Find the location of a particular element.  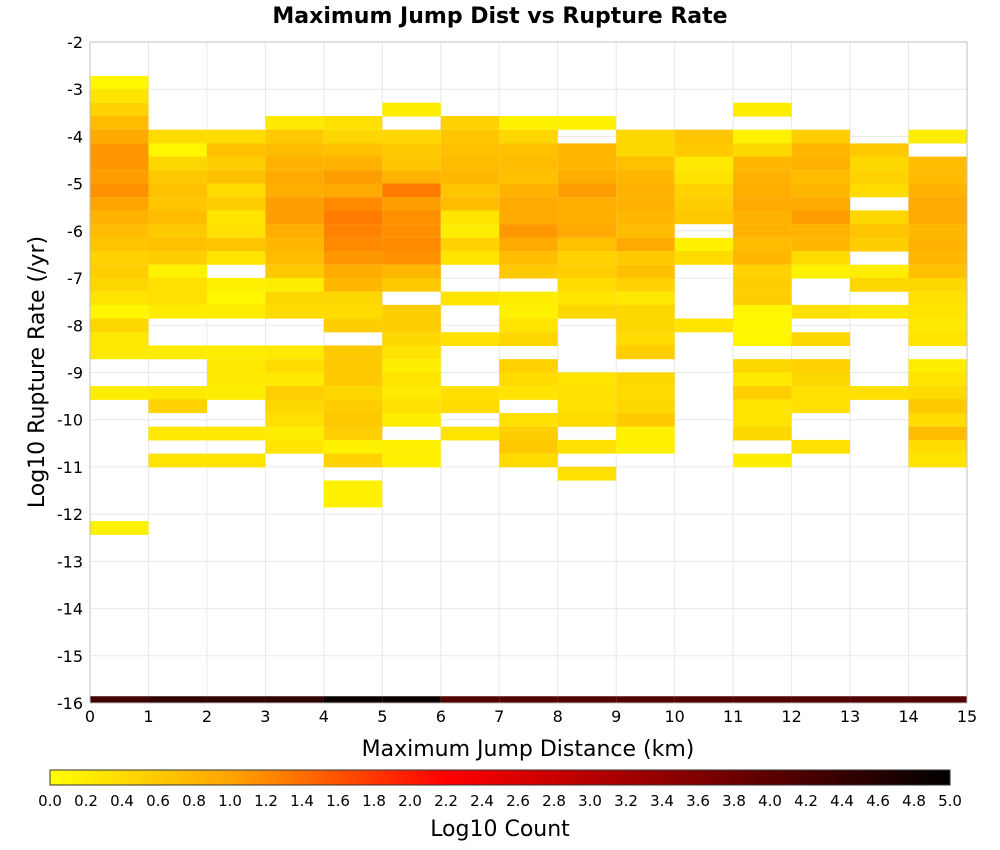

colorbar-tick-label: 3.2 is located at coordinates (626, 801).